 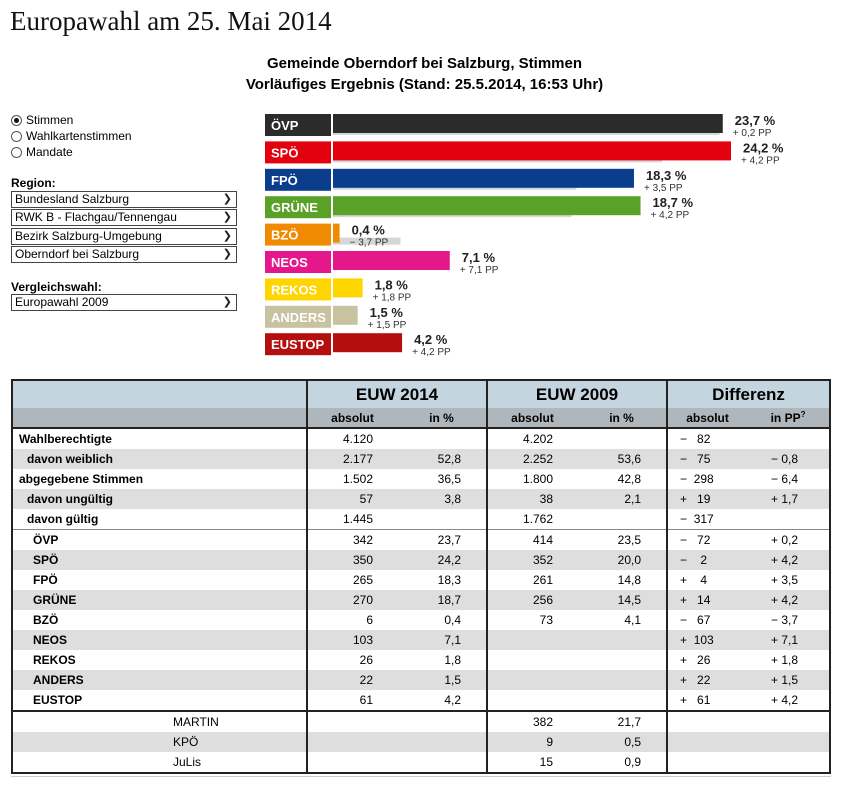 What do you see at coordinates (16, 120) in the screenshot?
I see `radio-button-checked` at bounding box center [16, 120].